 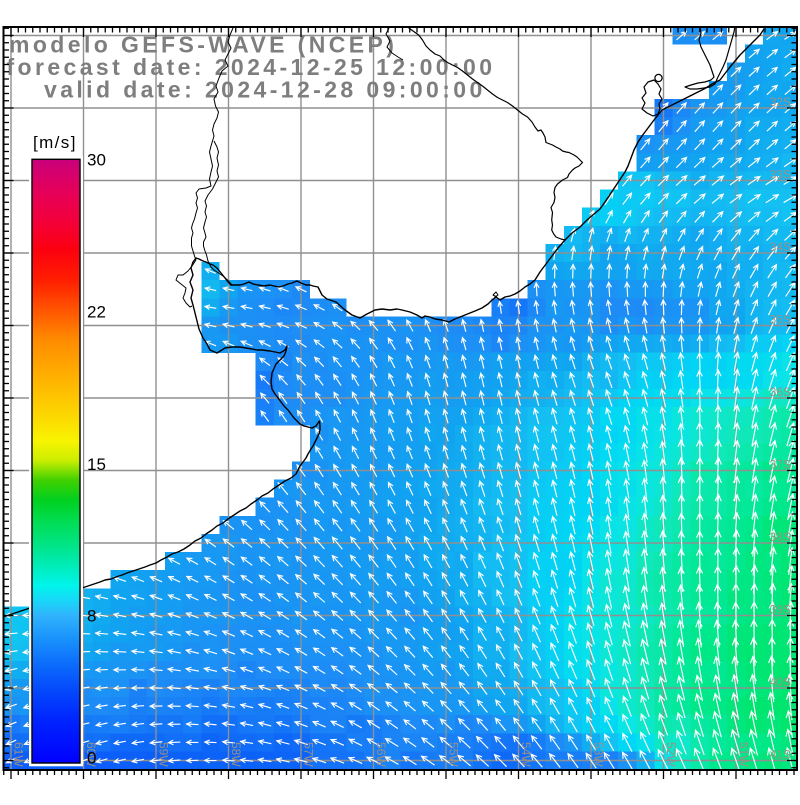 What do you see at coordinates (91, 758) in the screenshot?
I see `svg-text: 0` at bounding box center [91, 758].